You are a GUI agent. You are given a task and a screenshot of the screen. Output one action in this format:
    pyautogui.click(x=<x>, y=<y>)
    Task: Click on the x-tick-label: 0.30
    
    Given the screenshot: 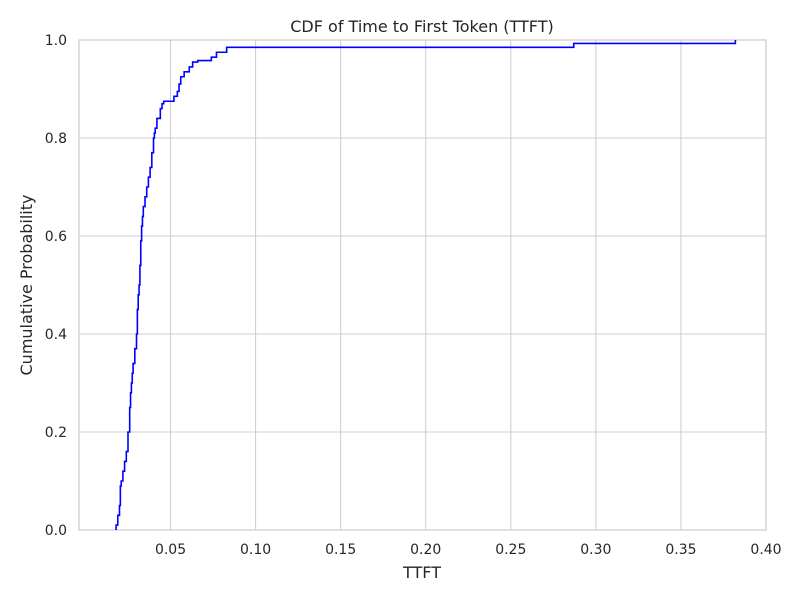 What is the action you would take?
    pyautogui.click(x=595, y=550)
    